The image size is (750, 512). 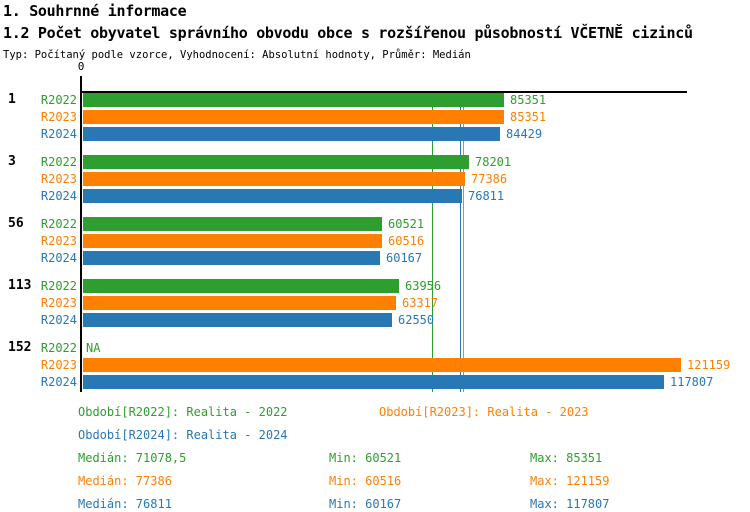 What do you see at coordinates (81, 66) in the screenshot?
I see `axis-zero-tick-label: 0` at bounding box center [81, 66].